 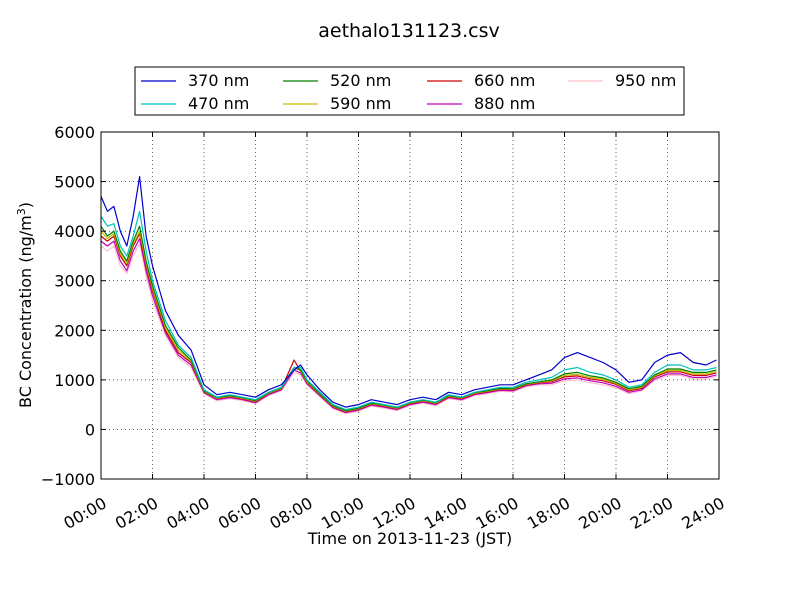 I want to click on y-tick-labels: 6000 5000 4000 3000 2000 1000 0 −1000, so click(x=68, y=306).